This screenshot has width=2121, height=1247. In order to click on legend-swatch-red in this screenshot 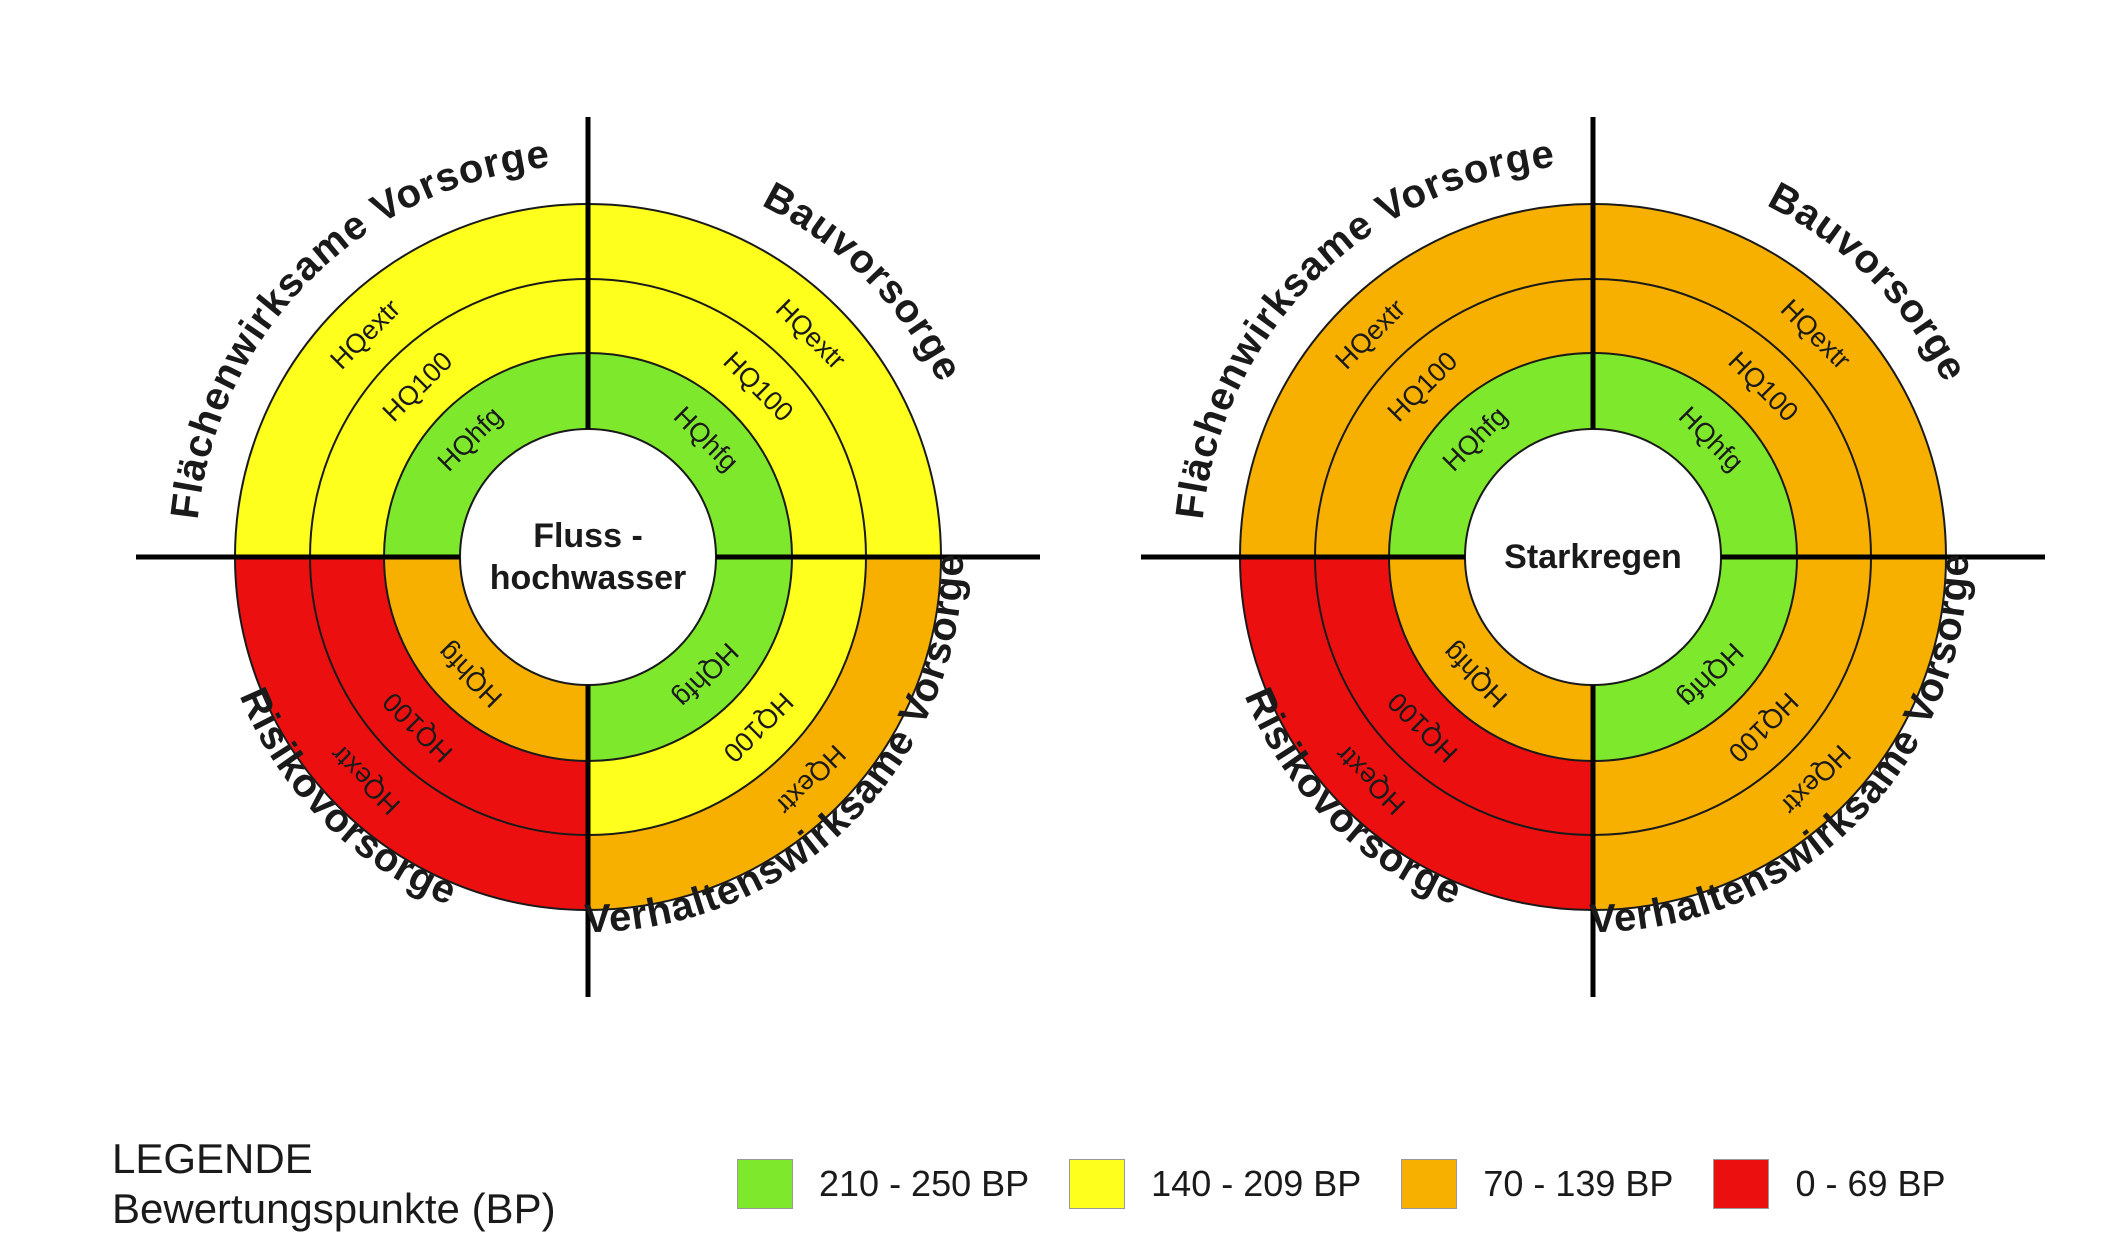, I will do `click(1741, 1184)`.